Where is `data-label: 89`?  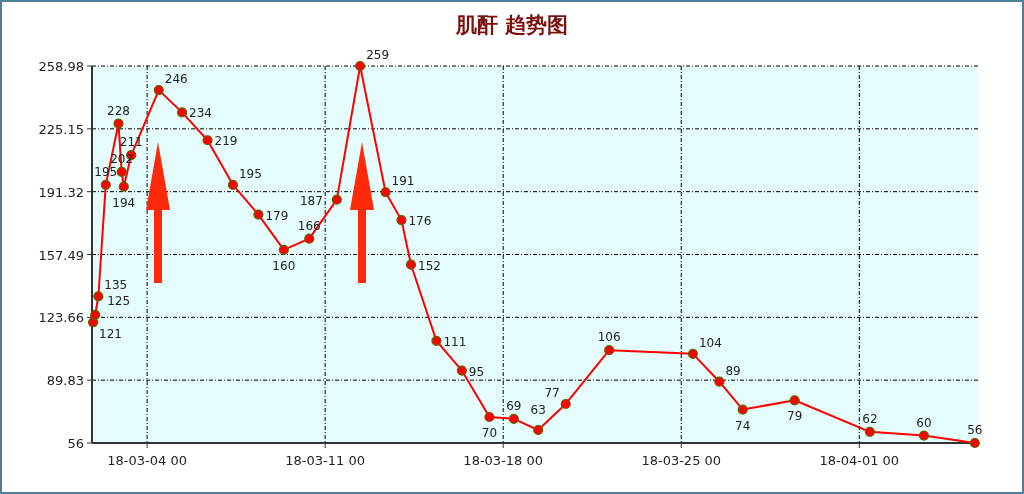
data-label: 89 is located at coordinates (733, 370).